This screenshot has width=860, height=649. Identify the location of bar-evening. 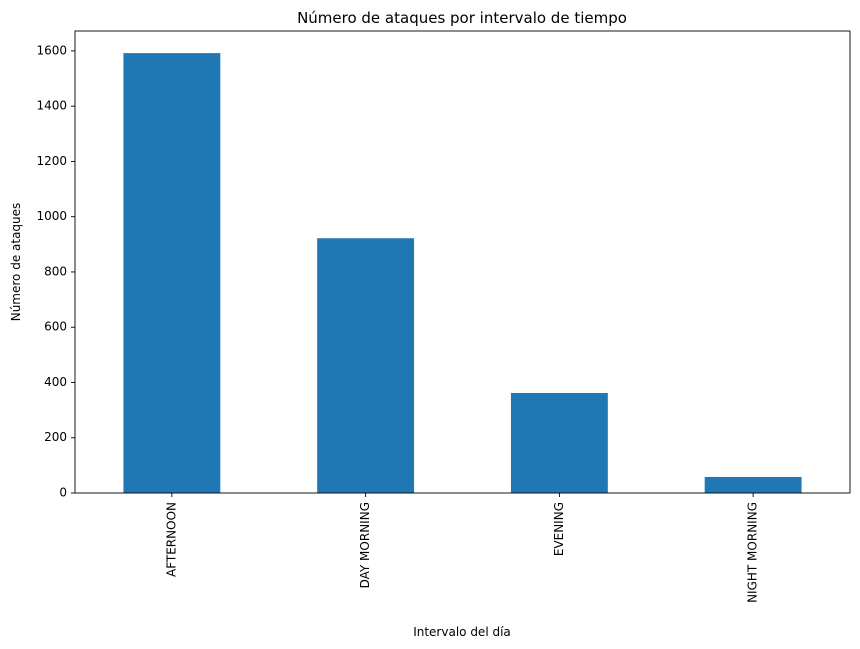
(559, 442).